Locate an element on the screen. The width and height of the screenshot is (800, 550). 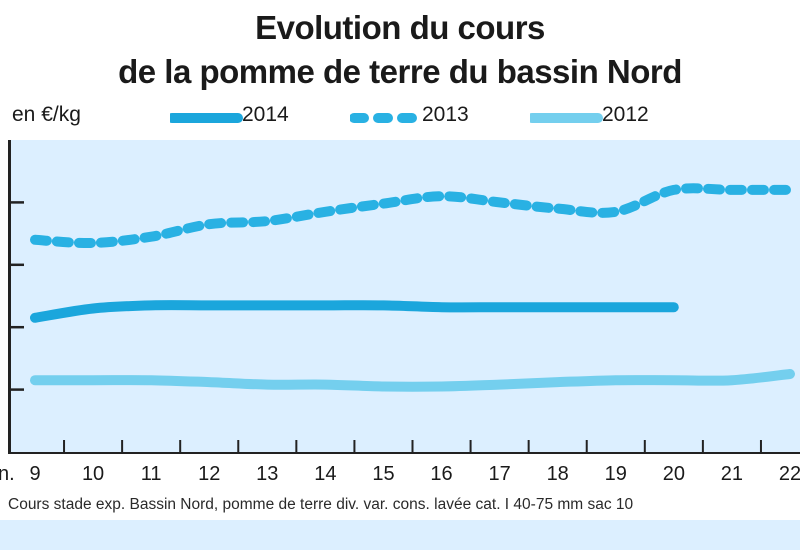
legend-item-2013: 2013 is located at coordinates (420, 118).